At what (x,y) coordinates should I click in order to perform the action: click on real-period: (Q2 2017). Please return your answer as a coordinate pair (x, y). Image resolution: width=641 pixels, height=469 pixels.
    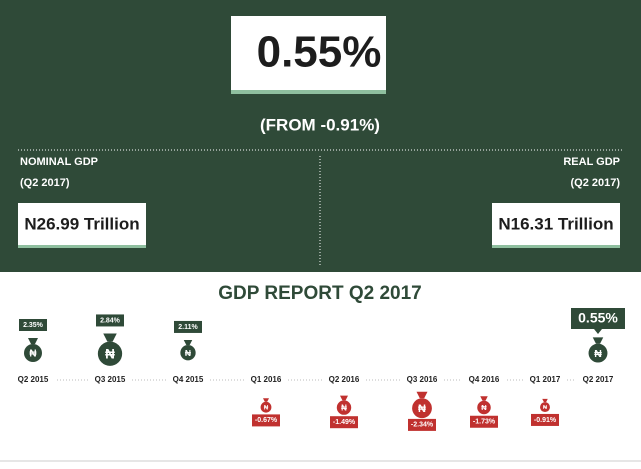
    Looking at the image, I should click on (595, 183).